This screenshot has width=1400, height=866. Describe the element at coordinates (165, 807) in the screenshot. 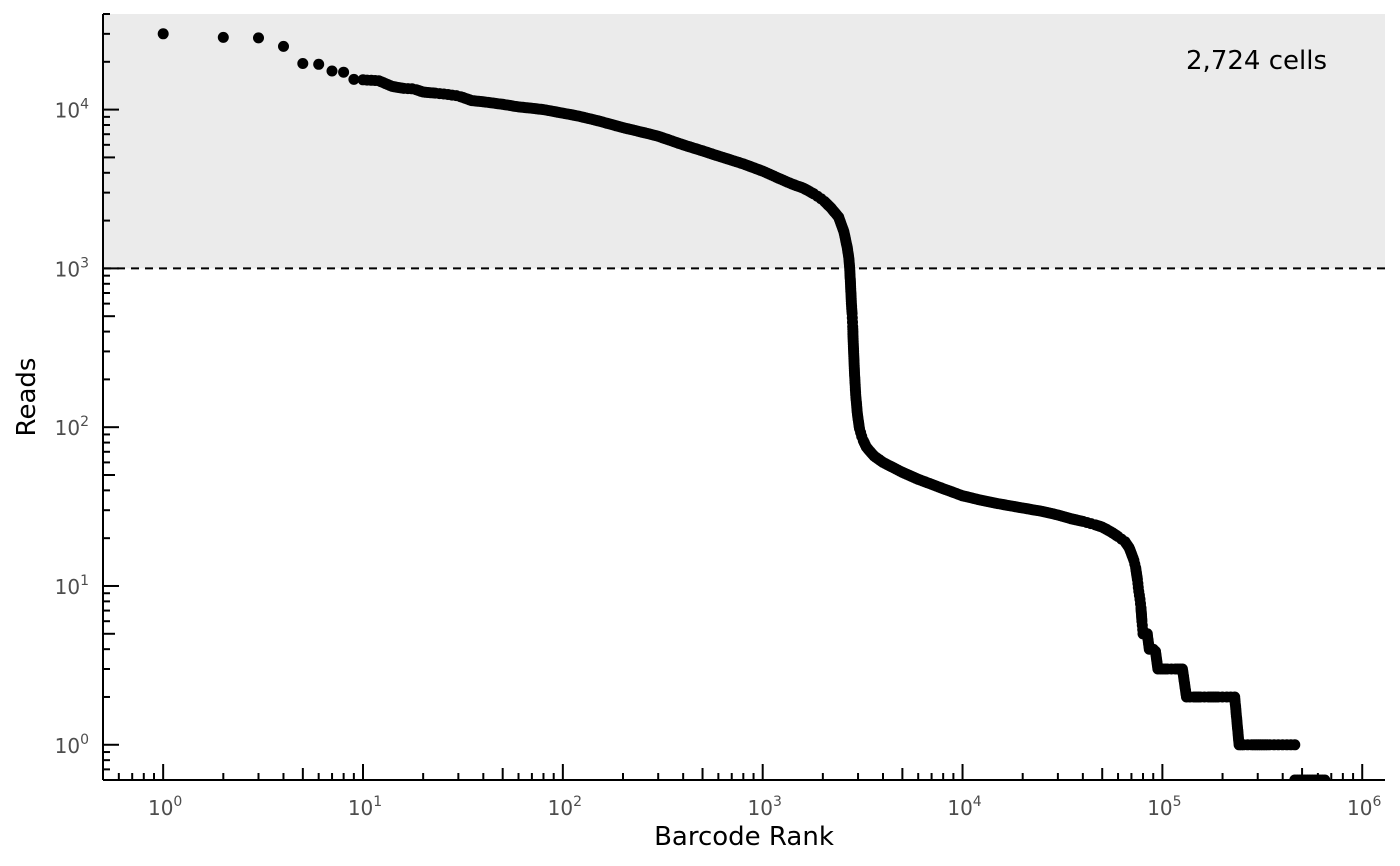

I see `x-tick-label: 10⁰` at that location.